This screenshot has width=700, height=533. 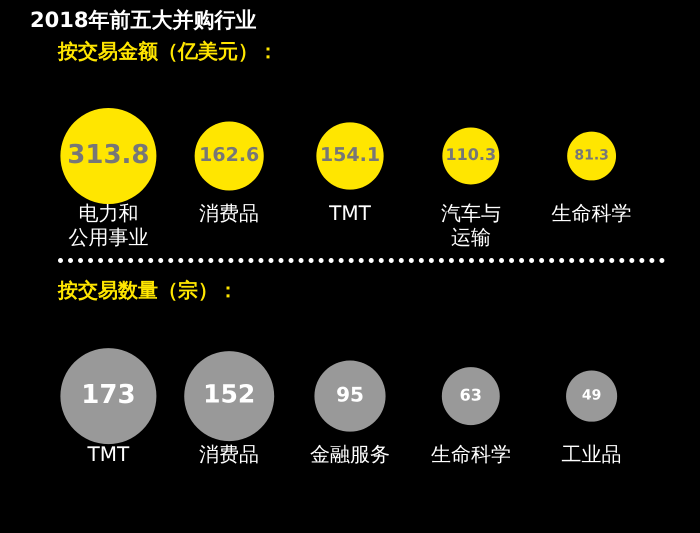 I want to click on data-label: 173, so click(x=108, y=395).